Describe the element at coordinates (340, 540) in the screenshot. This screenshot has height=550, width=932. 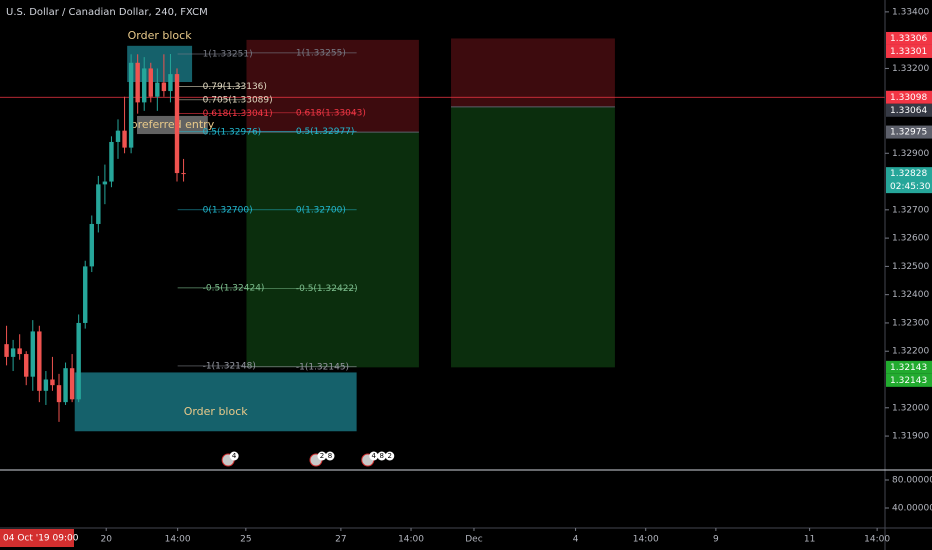
I see `x-tick-label: 27` at that location.